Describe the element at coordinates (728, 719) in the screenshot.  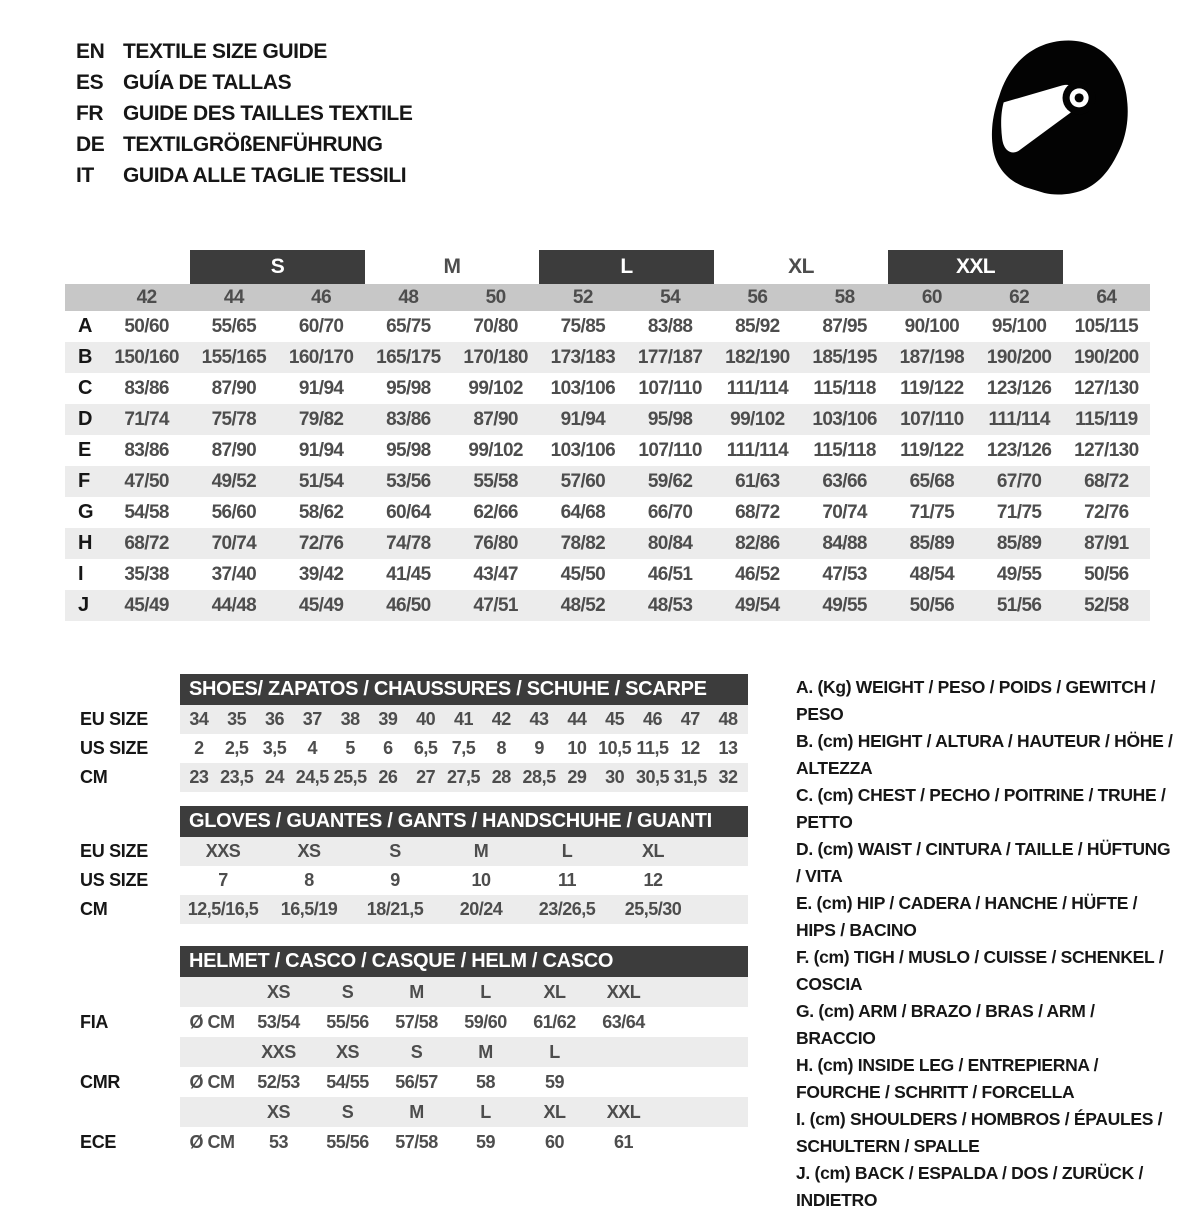
I see `size-value: 48` at that location.